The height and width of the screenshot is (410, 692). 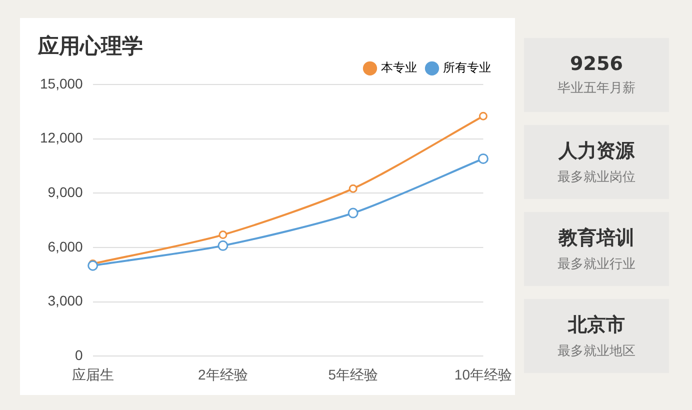 What do you see at coordinates (90, 46) in the screenshot?
I see `chart-title: 应用心理学` at bounding box center [90, 46].